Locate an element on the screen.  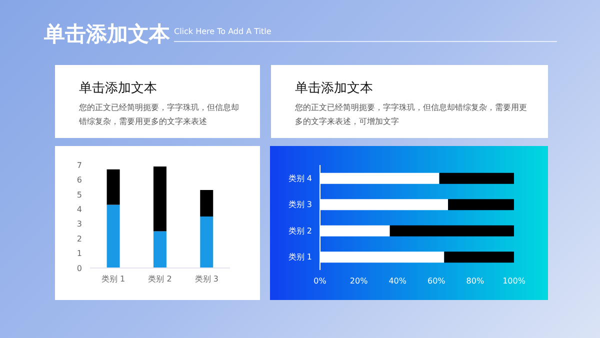
x-tick-label: 0% is located at coordinates (320, 281).